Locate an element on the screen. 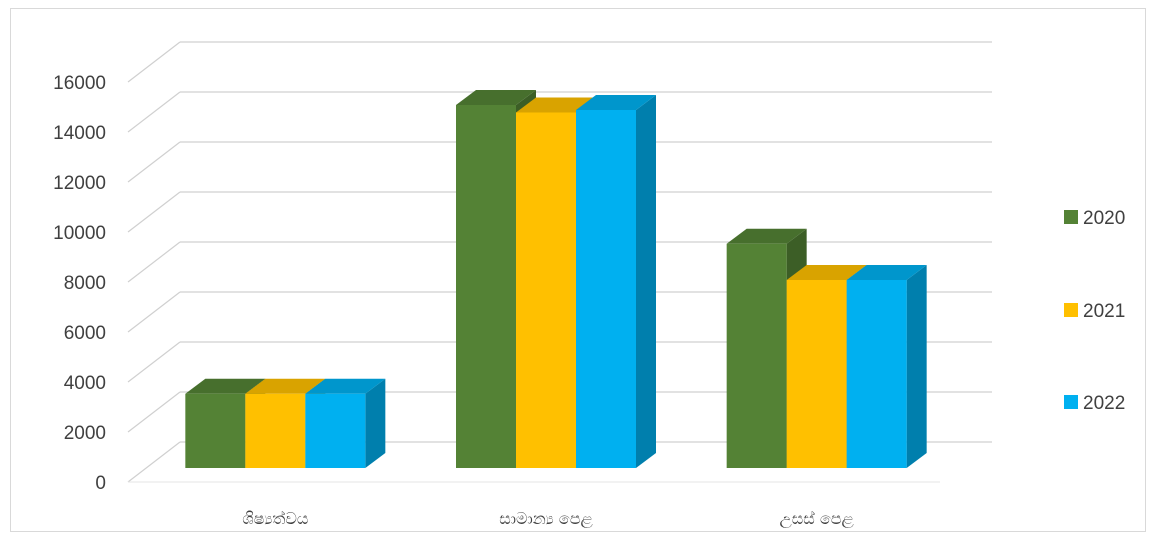 The width and height of the screenshot is (1156, 540). legend-label: 2020 is located at coordinates (1104, 218).